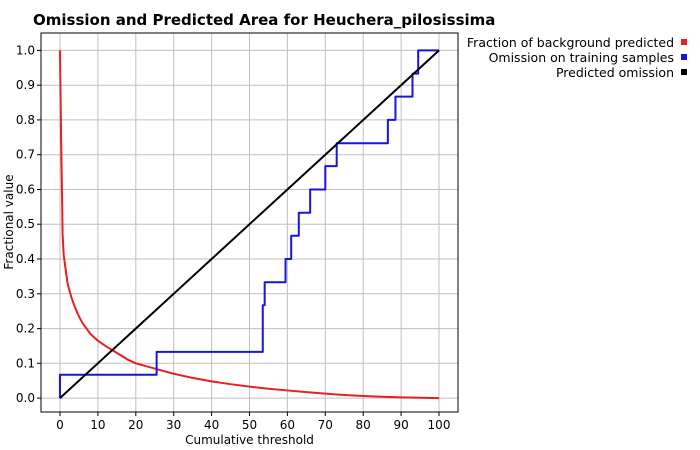 This screenshot has height=450, width=700. I want to click on y-axis: 0.0 0.1 0.2 0.3 0.4 0.5 0.6 0.7 0.8 0.9 1.0, so click(28, 224).